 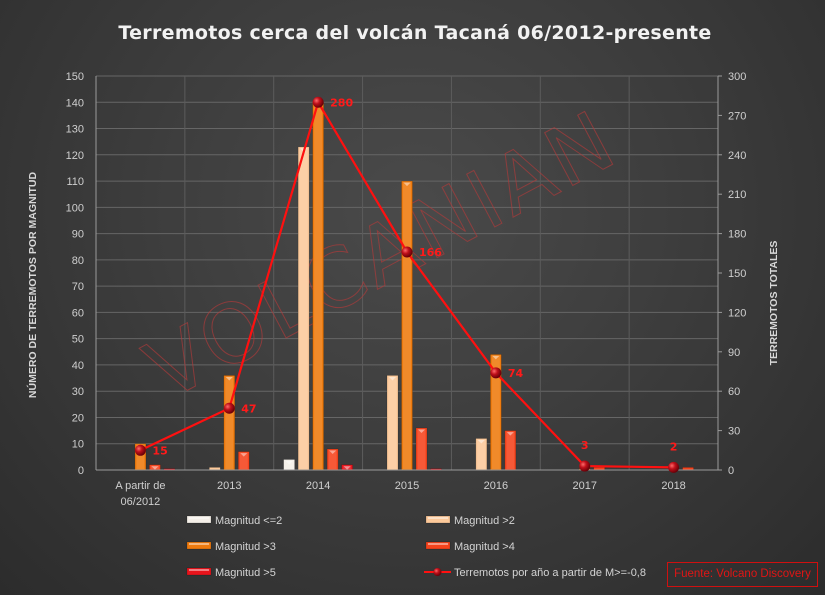 What do you see at coordinates (585, 445) in the screenshot?
I see `data-label: 3` at bounding box center [585, 445].